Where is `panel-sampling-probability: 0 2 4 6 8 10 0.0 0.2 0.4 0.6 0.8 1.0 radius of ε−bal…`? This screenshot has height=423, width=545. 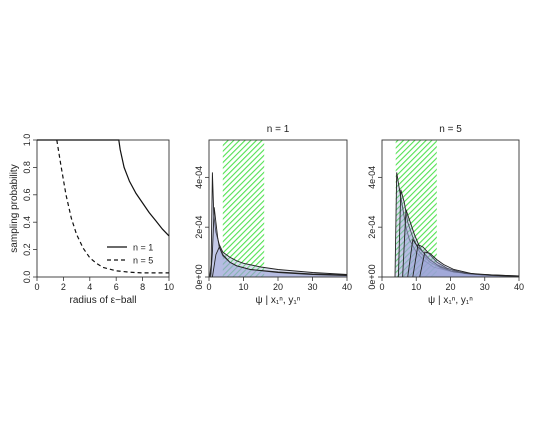 panel-sampling-probability: 0 2 4 6 8 10 0.0 0.2 0.4 0.6 0.8 1.0 radius of ε−bal… is located at coordinates (91, 220).